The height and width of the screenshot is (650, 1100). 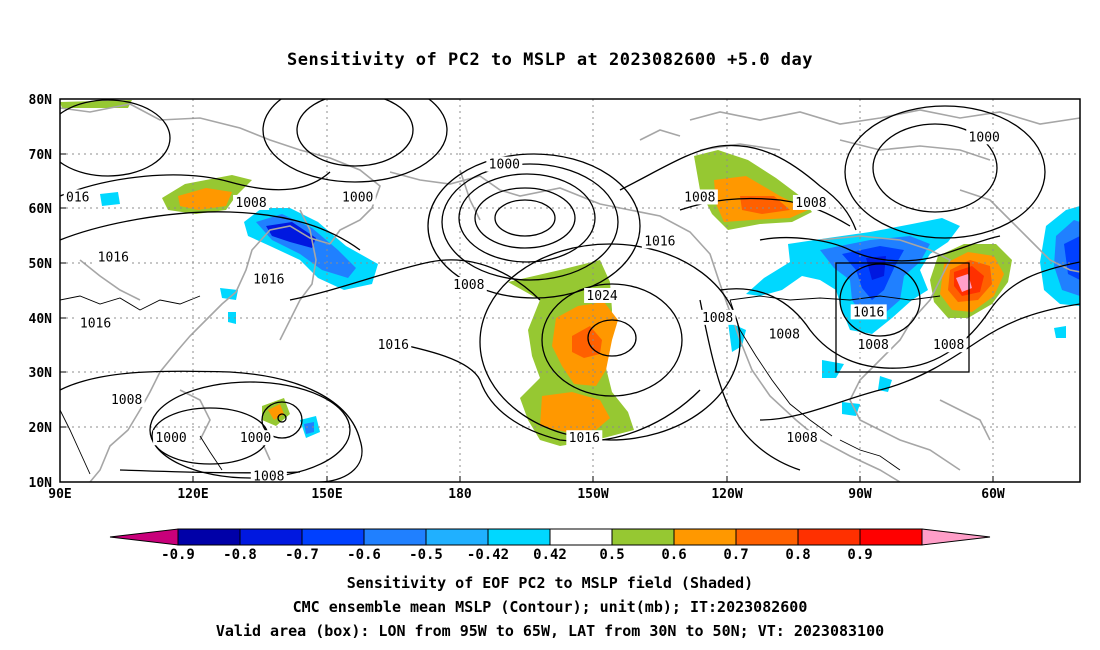 What do you see at coordinates (460, 494) in the screenshot?
I see `x-tick-label: 180` at bounding box center [460, 494].